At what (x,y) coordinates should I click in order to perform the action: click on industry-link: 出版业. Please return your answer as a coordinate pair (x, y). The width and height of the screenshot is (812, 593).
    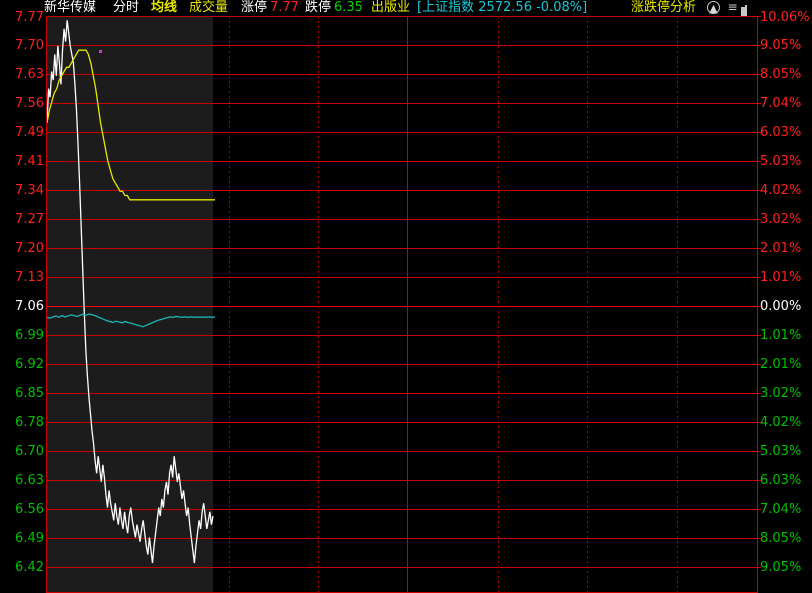
    Looking at the image, I should click on (391, 7).